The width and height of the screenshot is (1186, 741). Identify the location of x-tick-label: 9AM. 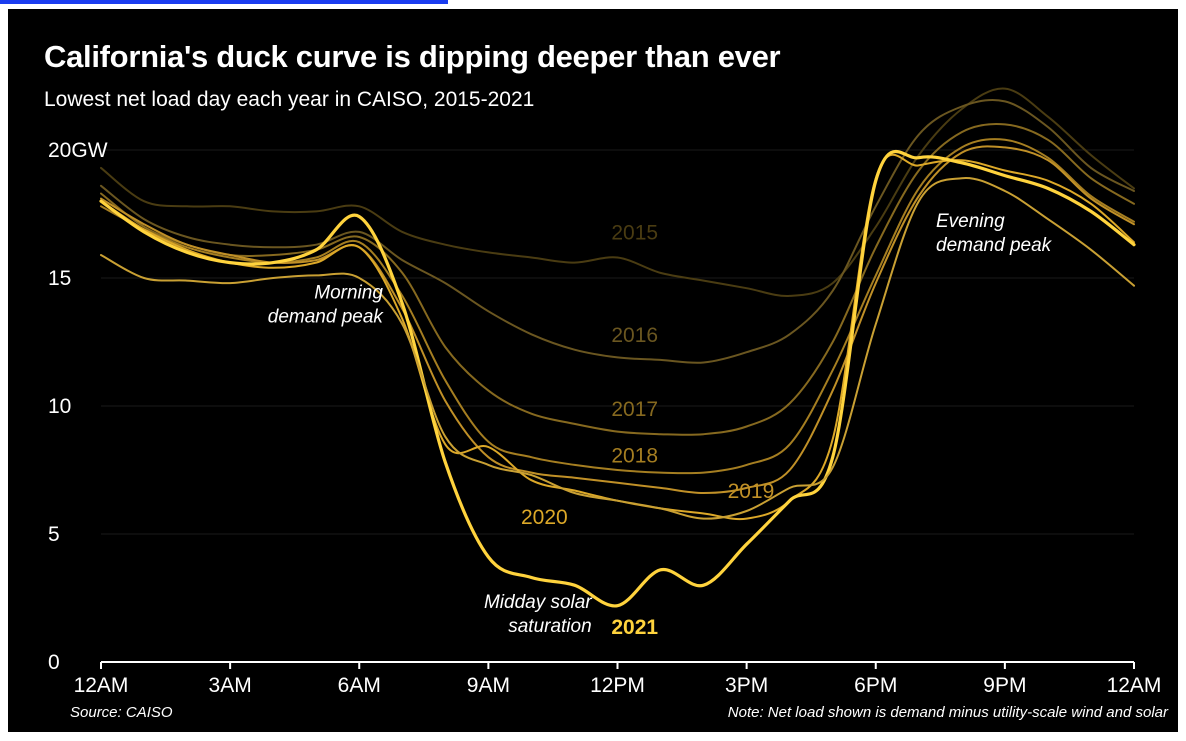
(488, 685).